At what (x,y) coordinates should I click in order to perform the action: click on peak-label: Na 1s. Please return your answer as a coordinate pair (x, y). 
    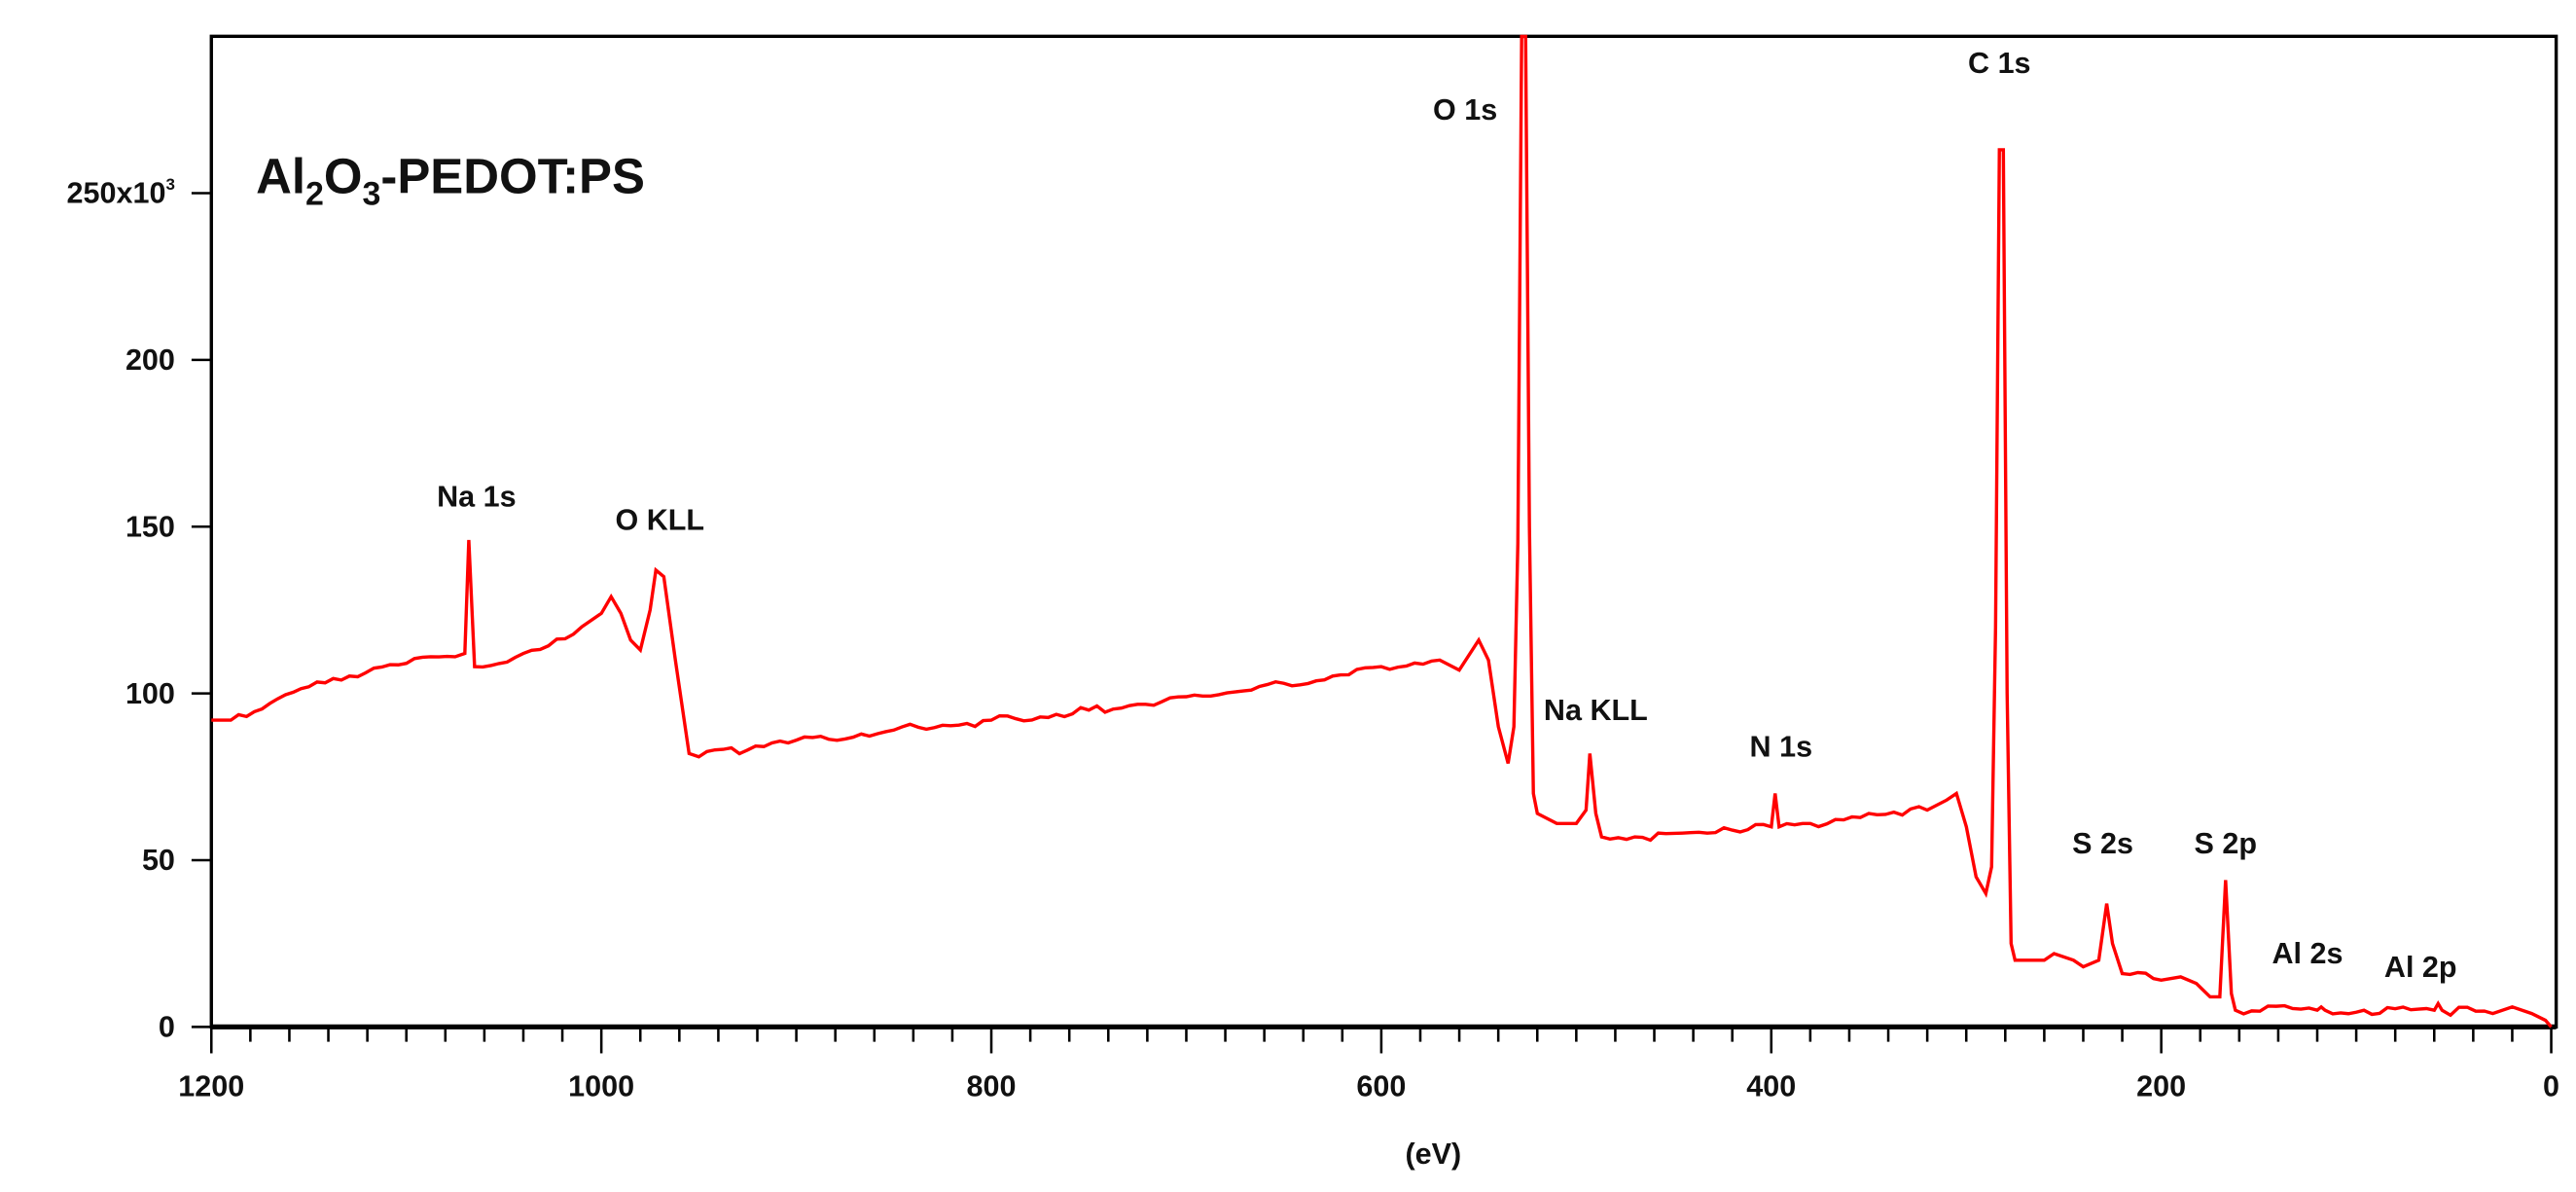
    Looking at the image, I should click on (477, 498).